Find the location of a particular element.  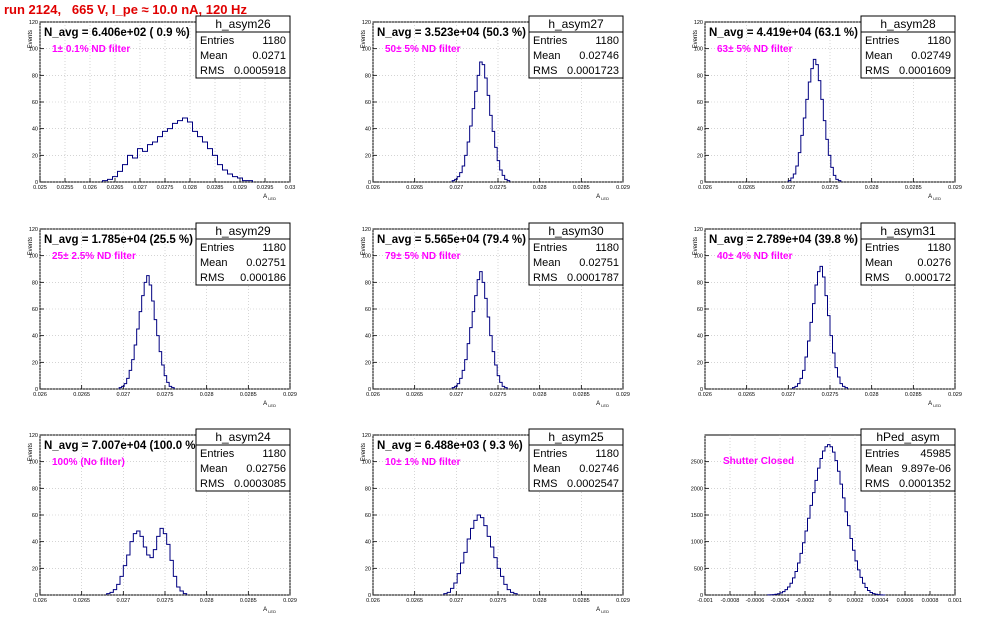

x-tick-label: 0.0006 is located at coordinates (905, 601).